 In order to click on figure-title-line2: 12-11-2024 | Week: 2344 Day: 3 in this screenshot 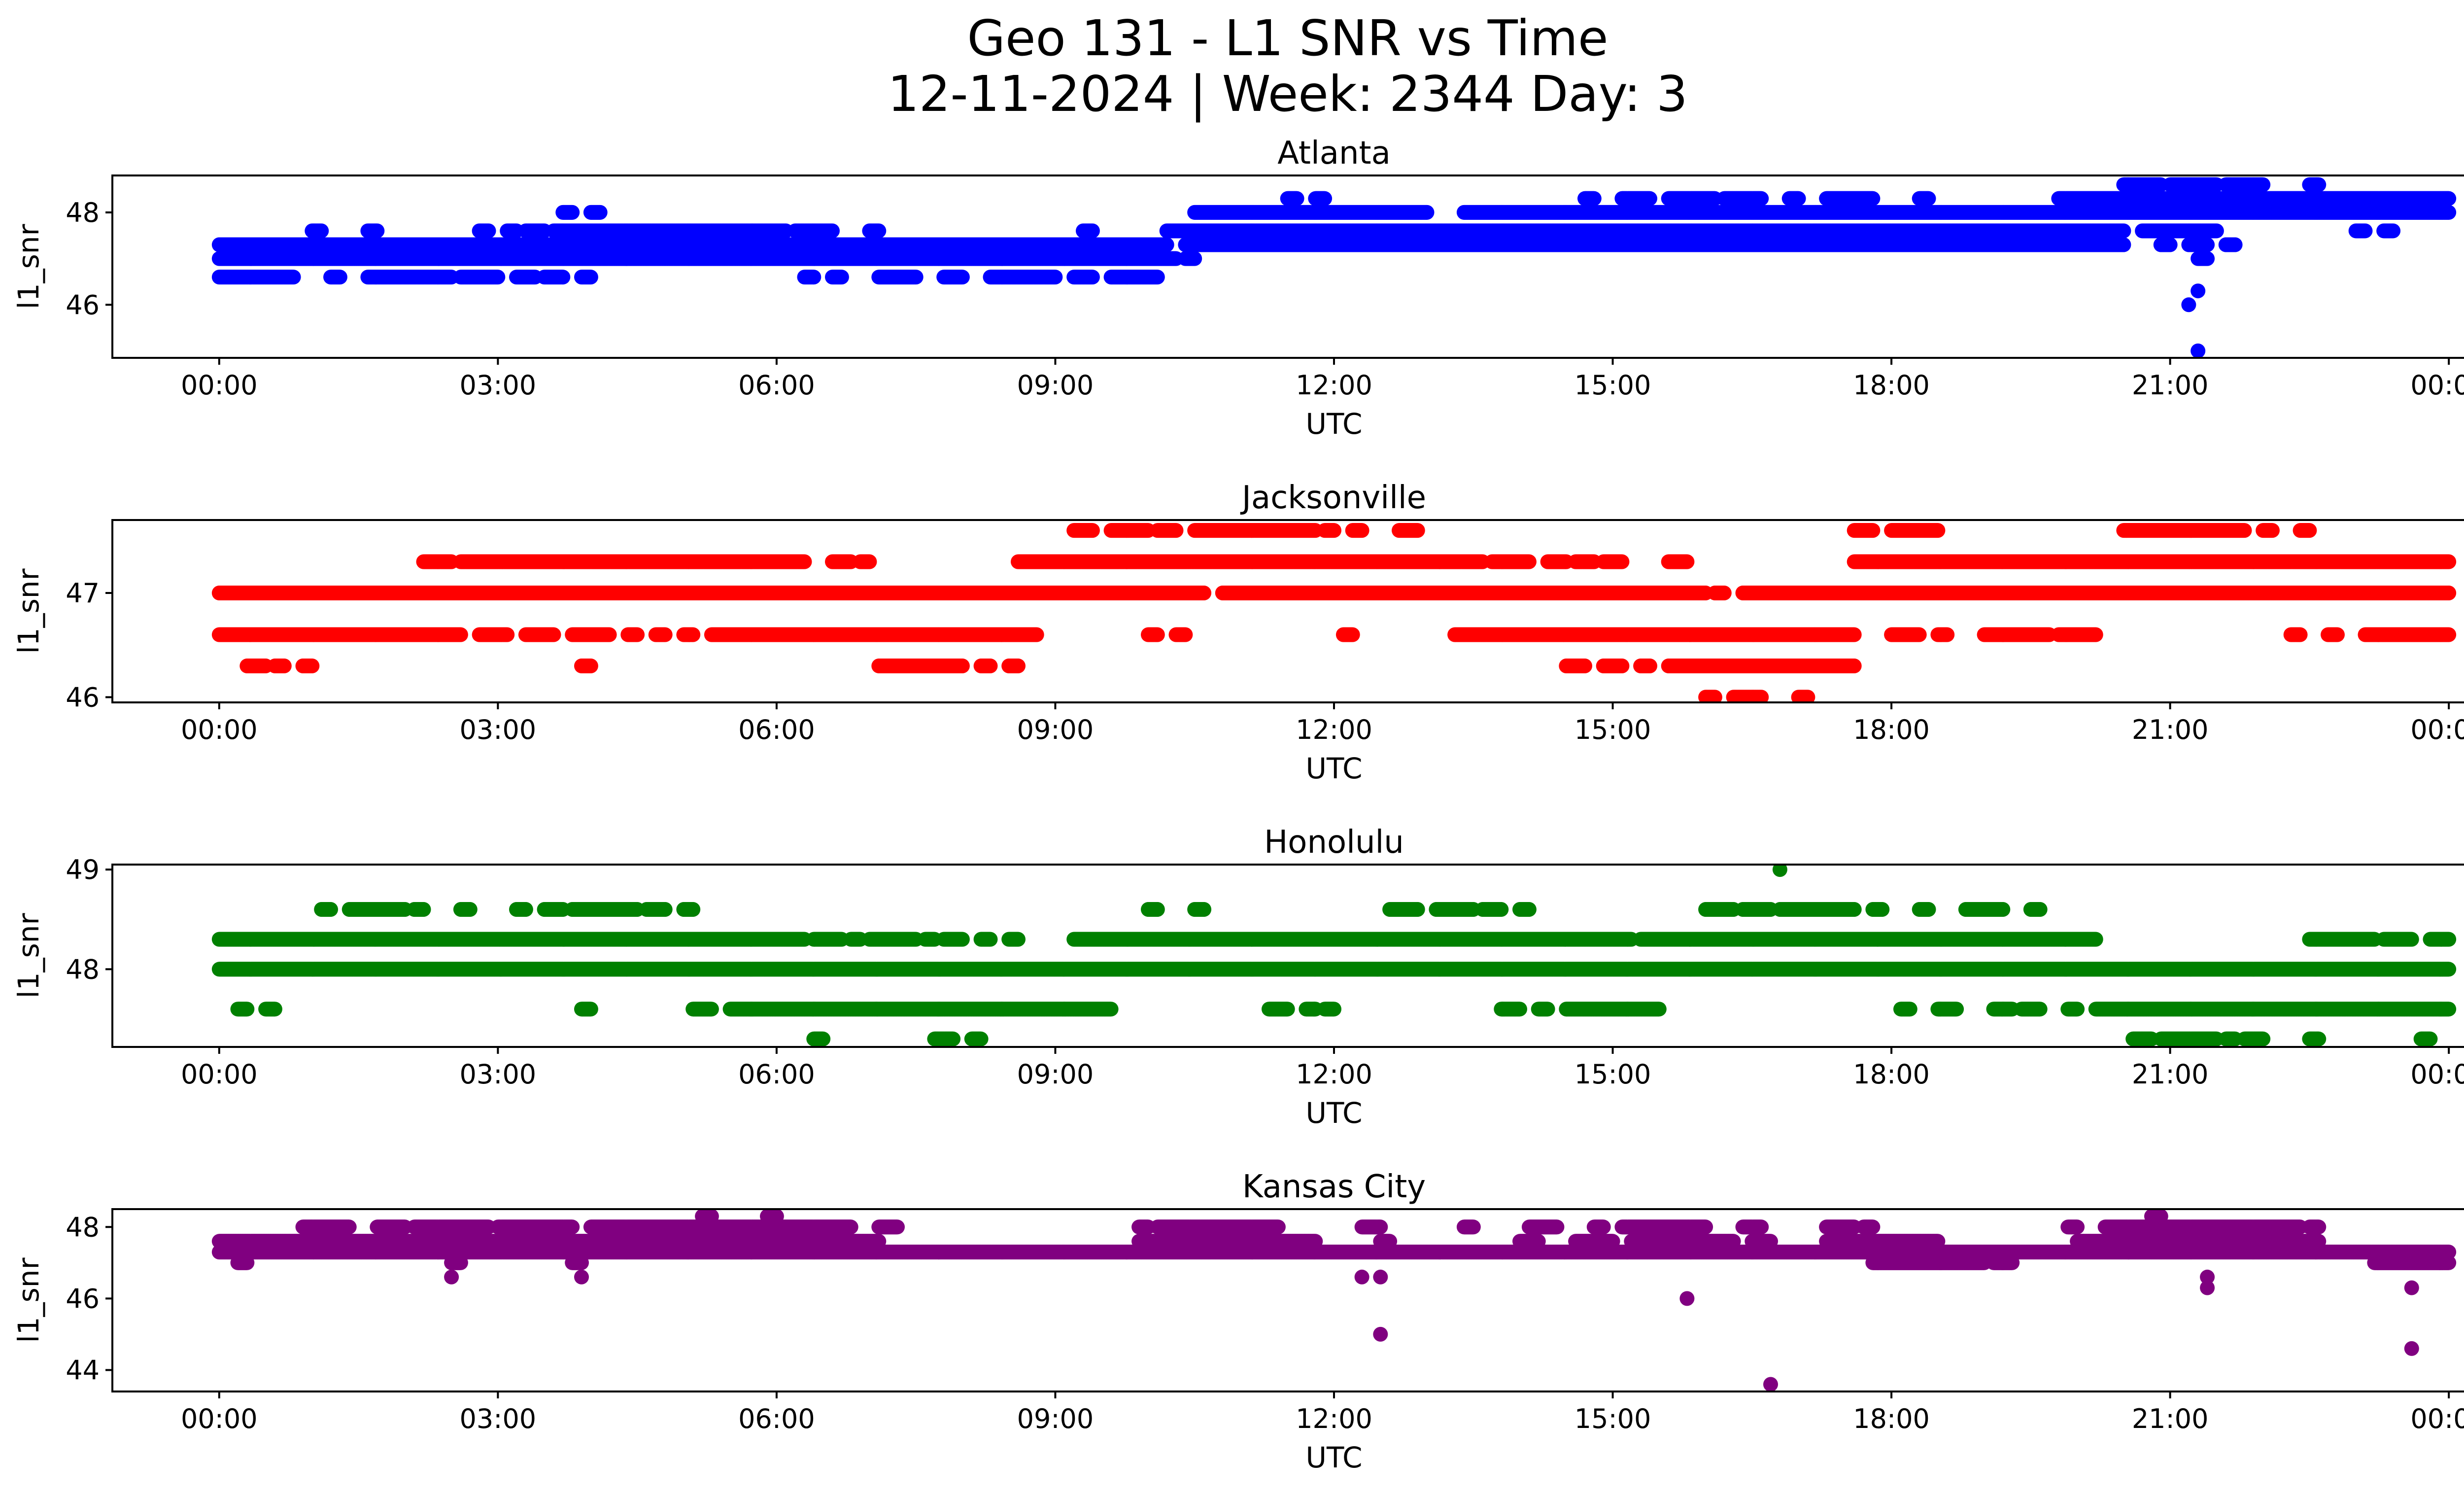, I will do `click(1287, 94)`.